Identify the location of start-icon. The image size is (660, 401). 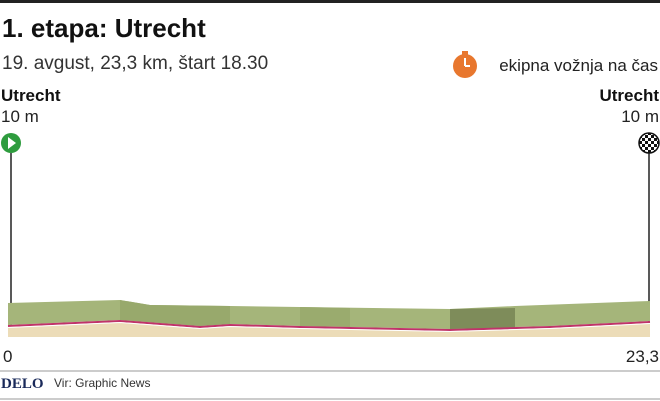
(11, 143).